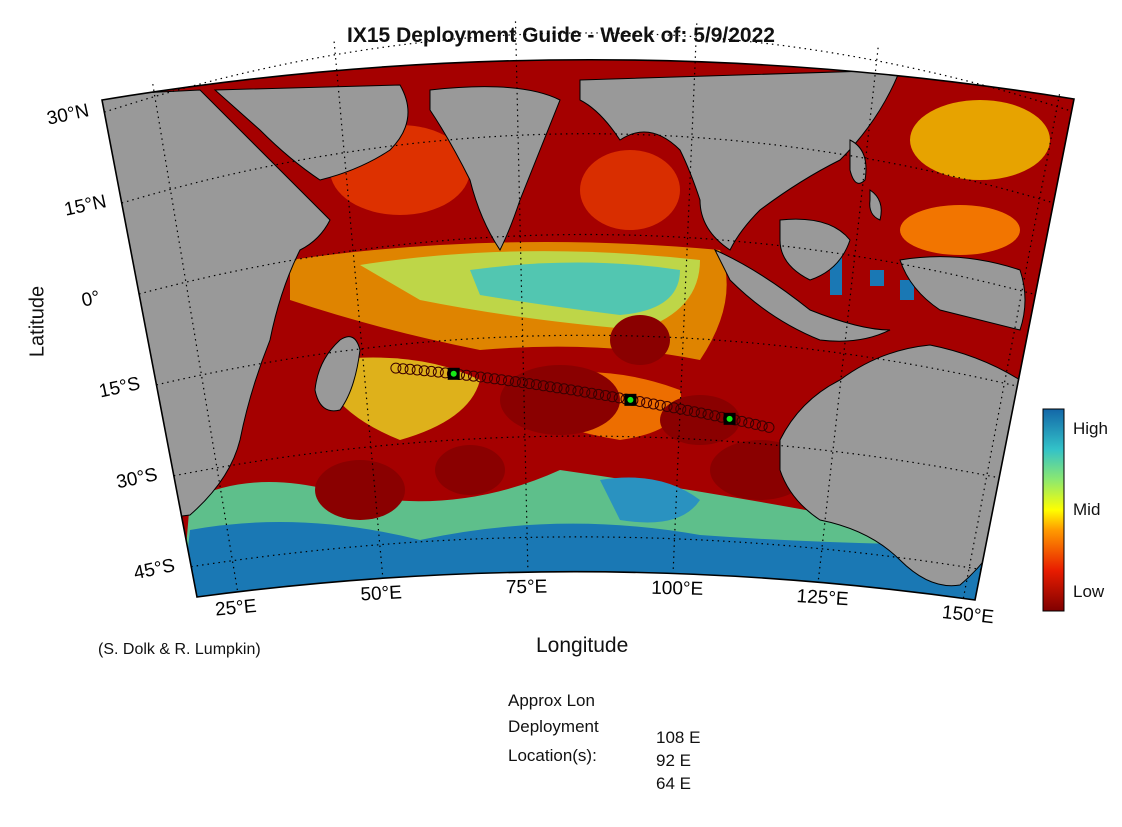 The width and height of the screenshot is (1122, 827). Describe the element at coordinates (551, 700) in the screenshot. I see `deployment-header: Approx Lon` at that location.